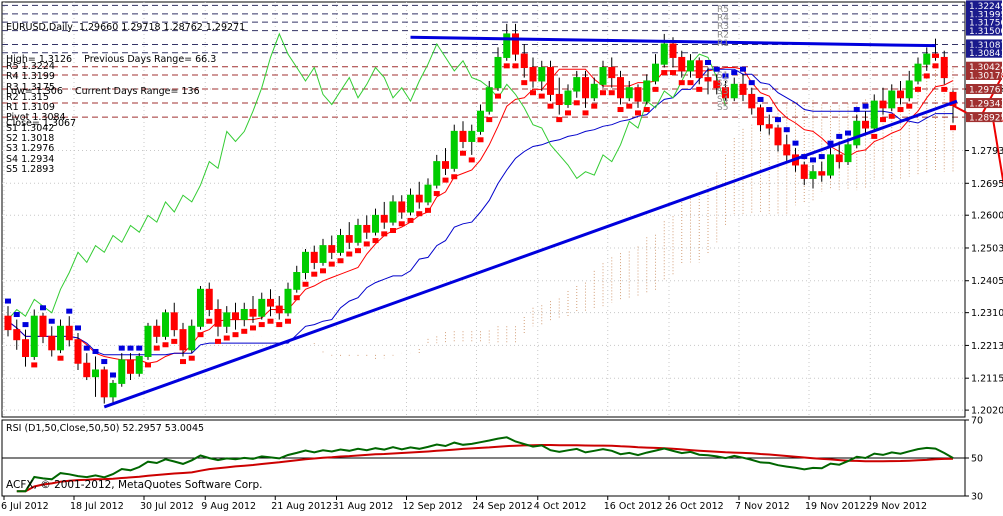  Describe the element at coordinates (986, 90) in the screenshot. I see `price-label-text: 1.29761` at that location.